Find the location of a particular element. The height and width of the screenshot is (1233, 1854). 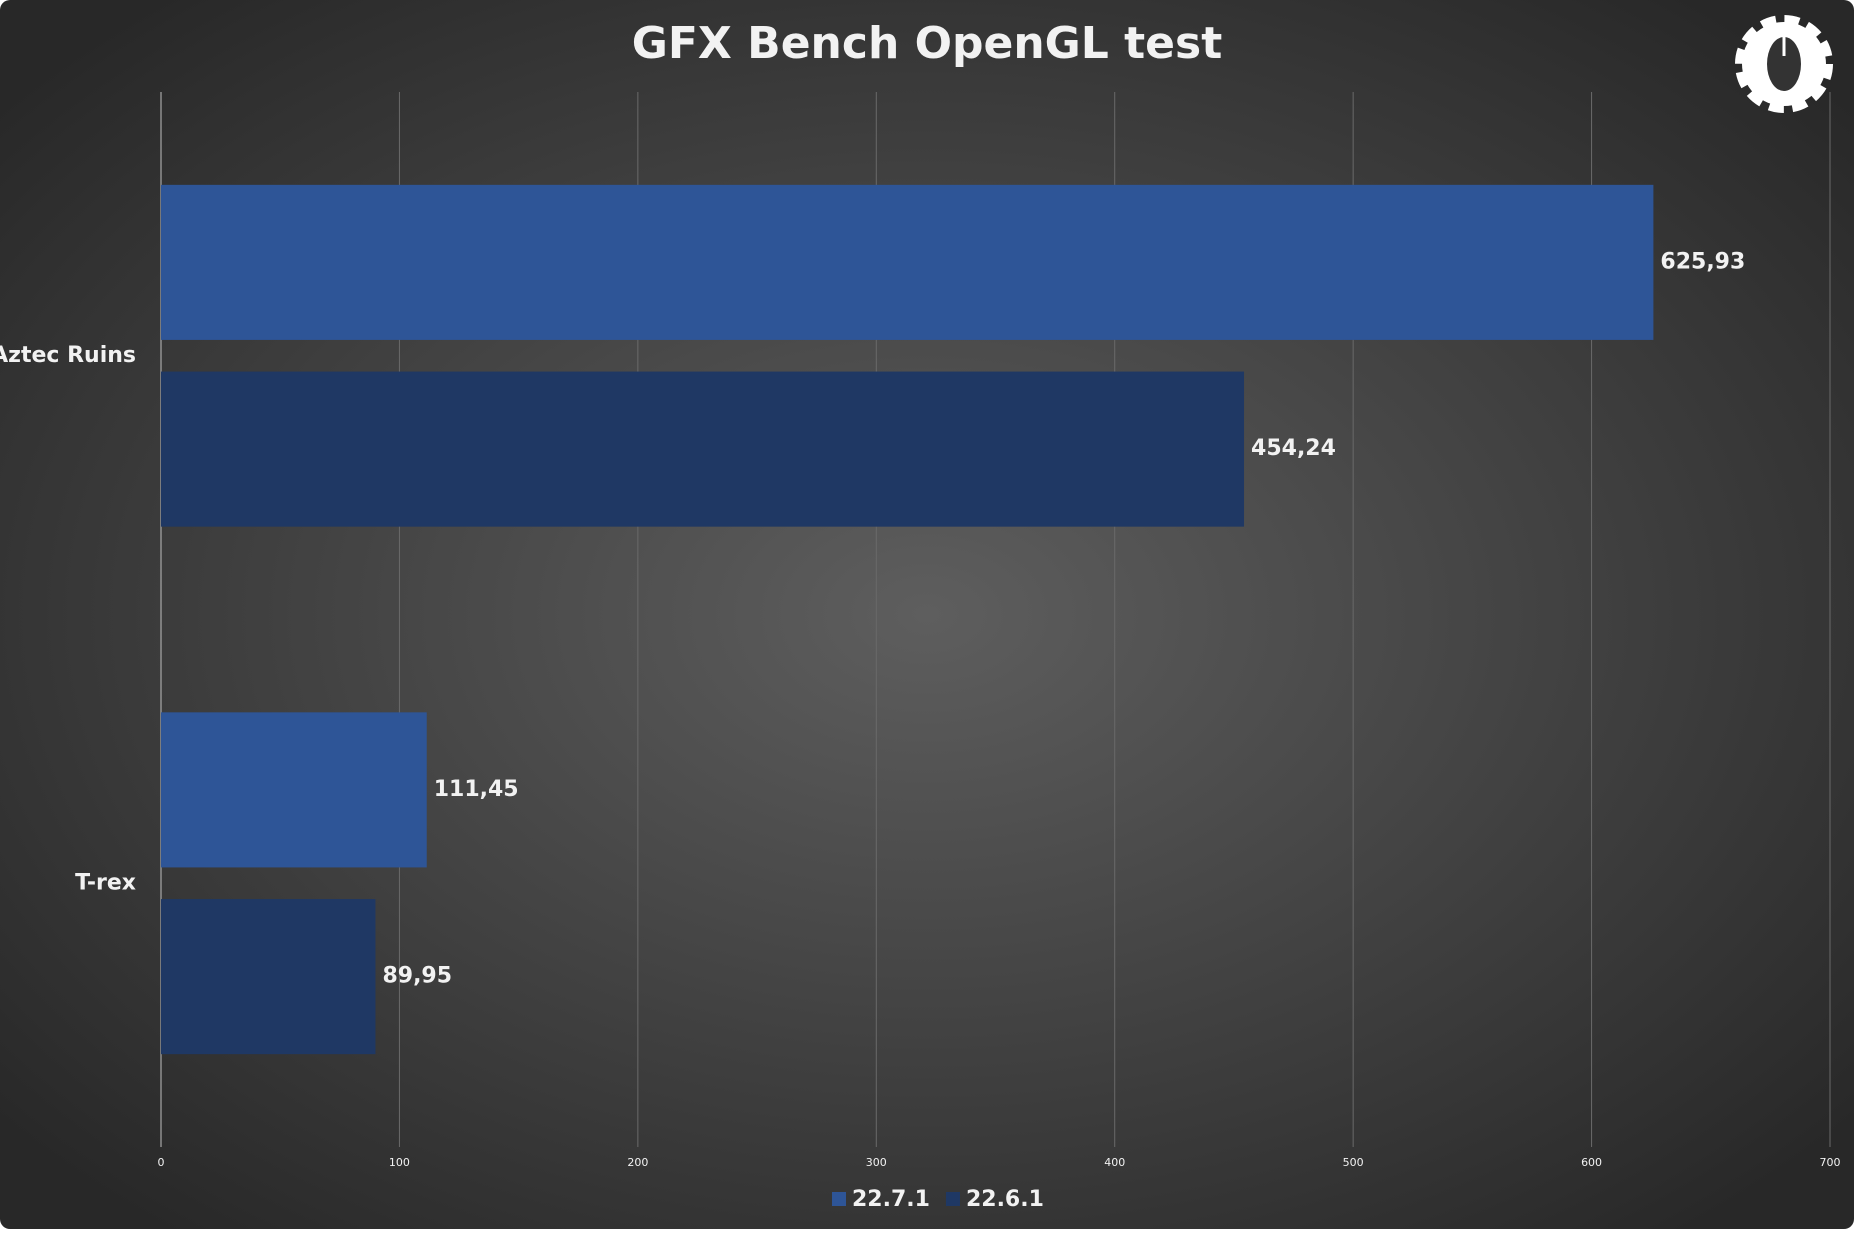

value-label: 89,95 is located at coordinates (417, 976).